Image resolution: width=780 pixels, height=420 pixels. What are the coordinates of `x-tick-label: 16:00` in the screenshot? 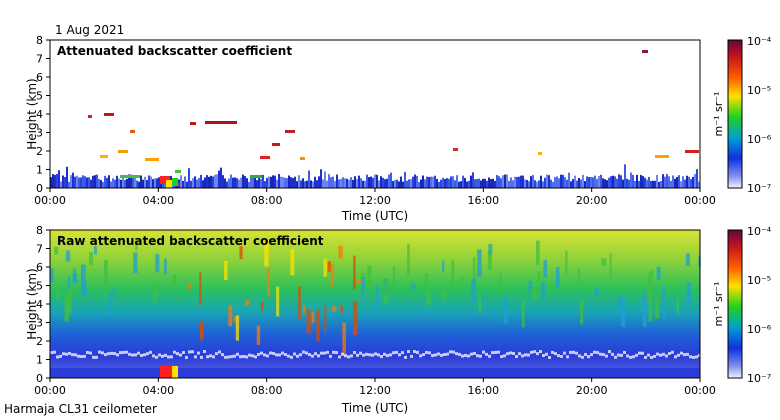 It's located at (483, 390).